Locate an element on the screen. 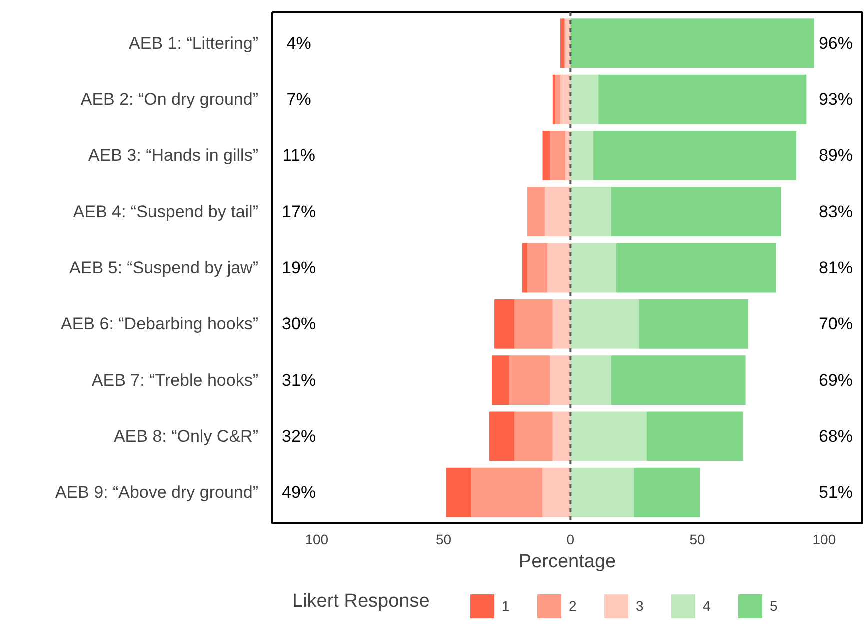 The width and height of the screenshot is (864, 630). annotation: 7% is located at coordinates (299, 100).